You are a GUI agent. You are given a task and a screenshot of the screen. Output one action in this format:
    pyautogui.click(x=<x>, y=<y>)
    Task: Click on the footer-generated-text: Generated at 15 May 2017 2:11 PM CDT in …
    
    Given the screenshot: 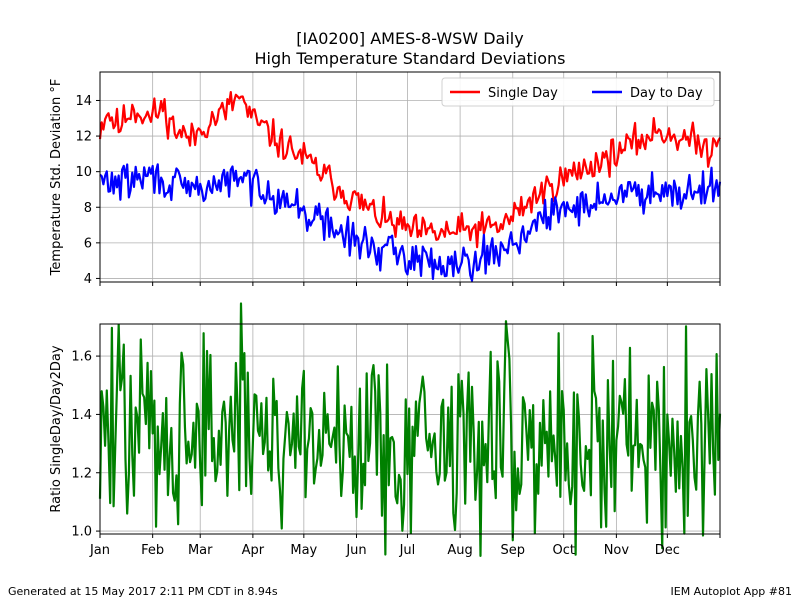 What is the action you would take?
    pyautogui.click(x=143, y=591)
    